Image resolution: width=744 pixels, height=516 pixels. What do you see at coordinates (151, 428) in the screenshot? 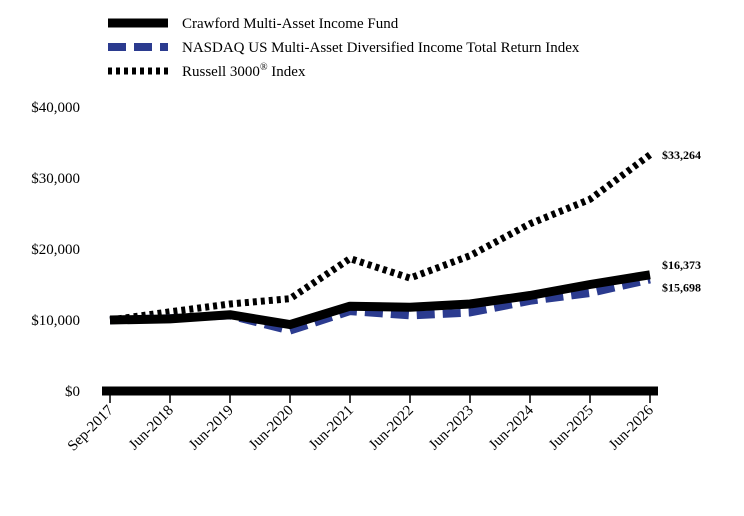
I see `x-tick-label: Jun-2018` at bounding box center [151, 428].